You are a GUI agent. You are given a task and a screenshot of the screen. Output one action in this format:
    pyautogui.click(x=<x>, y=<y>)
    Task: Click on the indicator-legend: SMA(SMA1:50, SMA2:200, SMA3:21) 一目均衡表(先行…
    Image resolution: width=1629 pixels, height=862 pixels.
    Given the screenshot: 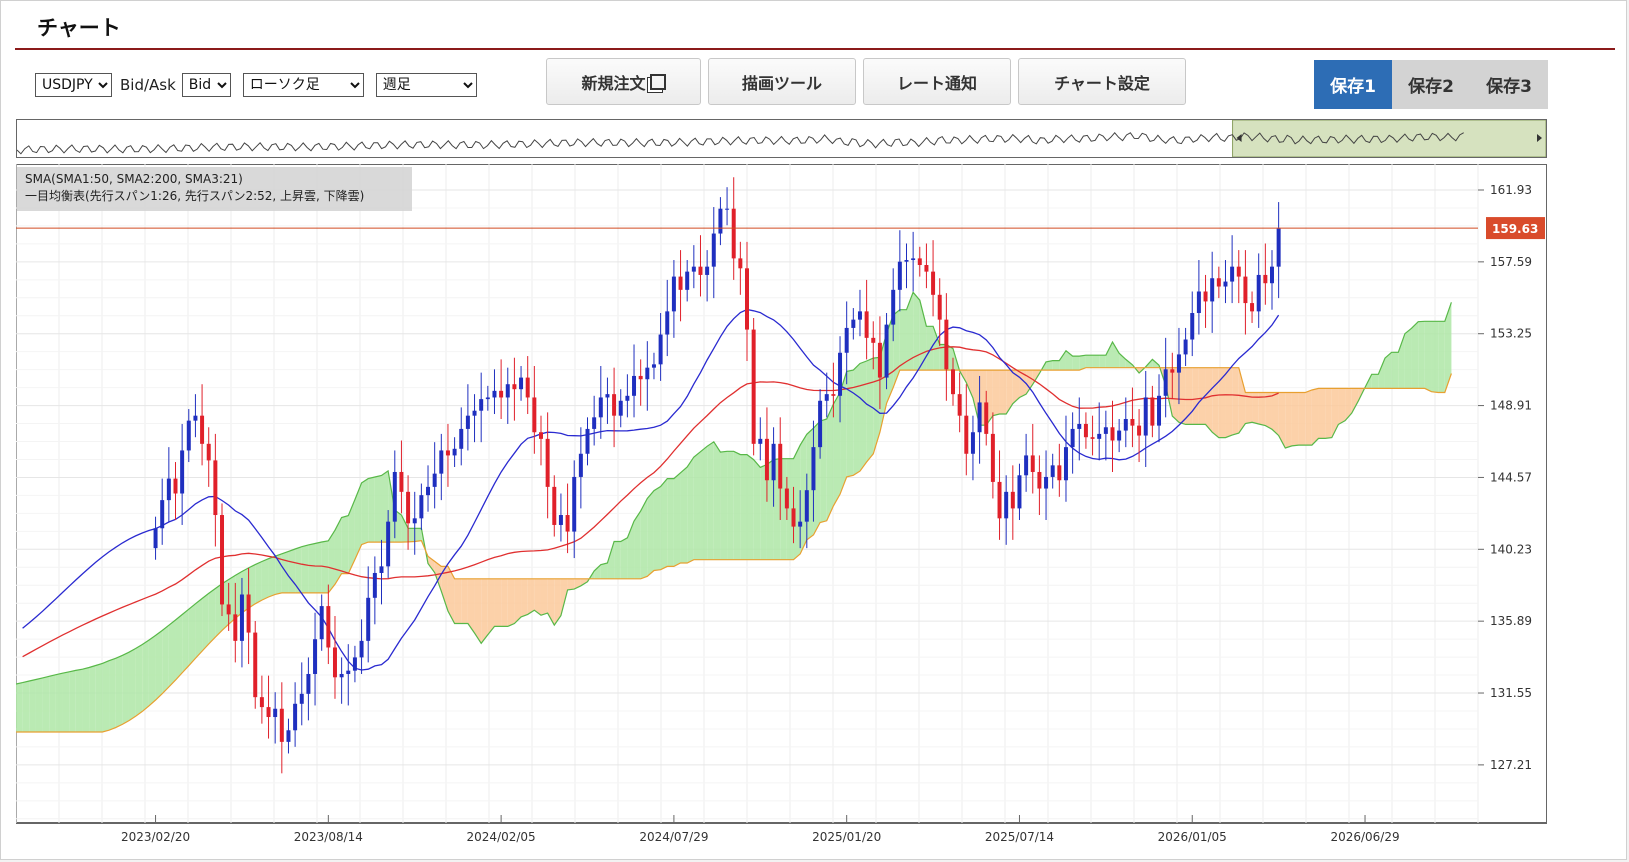 What is the action you would take?
    pyautogui.click(x=214, y=189)
    